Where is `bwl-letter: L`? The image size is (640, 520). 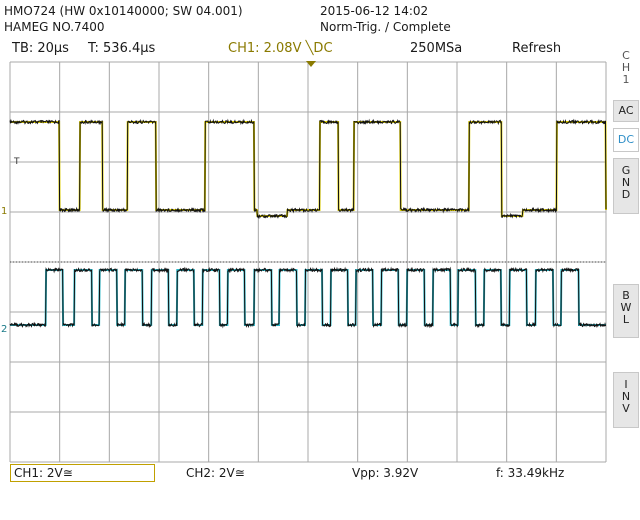 bwl-letter: L is located at coordinates (626, 319).